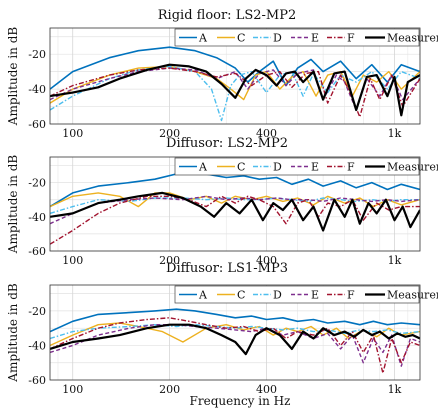  Describe the element at coordinates (227, 15) in the screenshot. I see `panel-title: Rigid floor: LS2-MP2` at that location.